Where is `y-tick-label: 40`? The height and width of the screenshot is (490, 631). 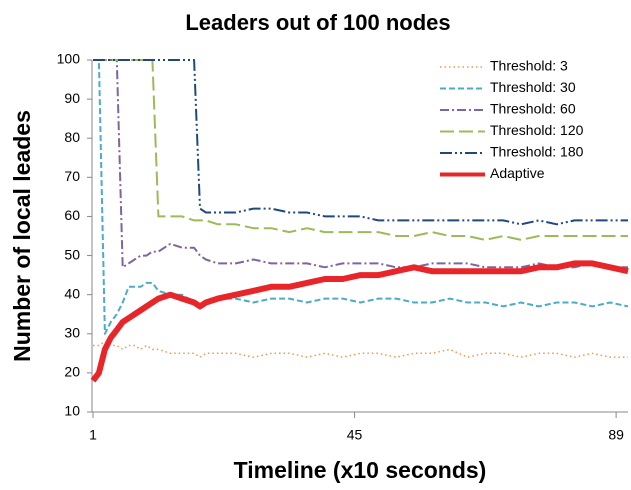 y-tick-label: 40 is located at coordinates (72, 293).